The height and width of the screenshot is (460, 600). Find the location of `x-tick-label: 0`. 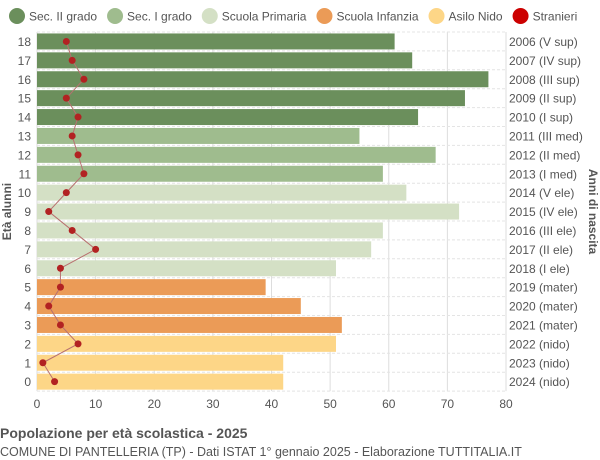

x-tick-label: 0 is located at coordinates (37, 404).